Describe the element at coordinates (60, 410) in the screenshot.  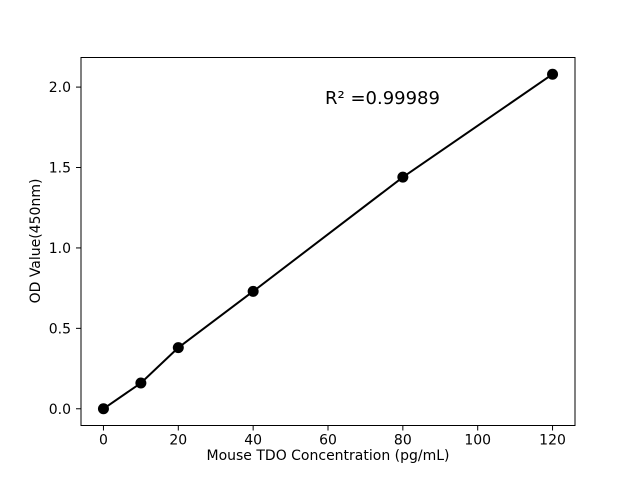
I see `y-tick-label: 0.0` at that location.